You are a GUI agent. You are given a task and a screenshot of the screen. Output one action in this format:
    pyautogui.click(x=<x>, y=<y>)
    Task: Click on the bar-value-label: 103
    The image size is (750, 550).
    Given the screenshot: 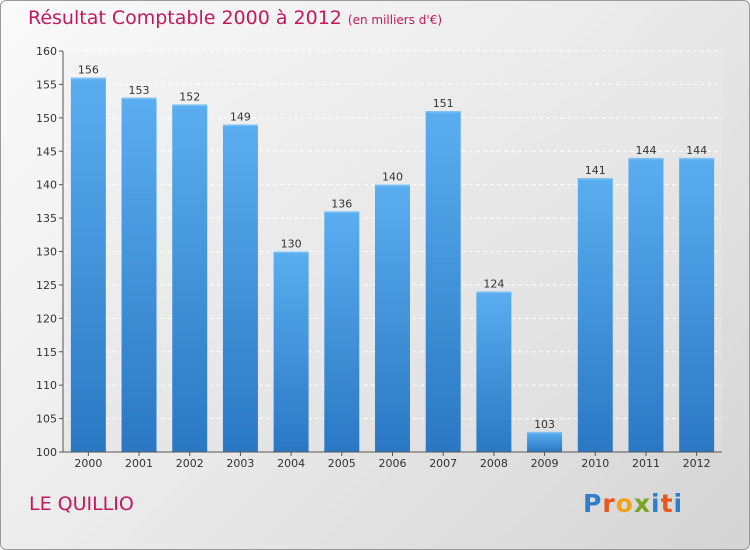 What is the action you would take?
    pyautogui.click(x=544, y=424)
    